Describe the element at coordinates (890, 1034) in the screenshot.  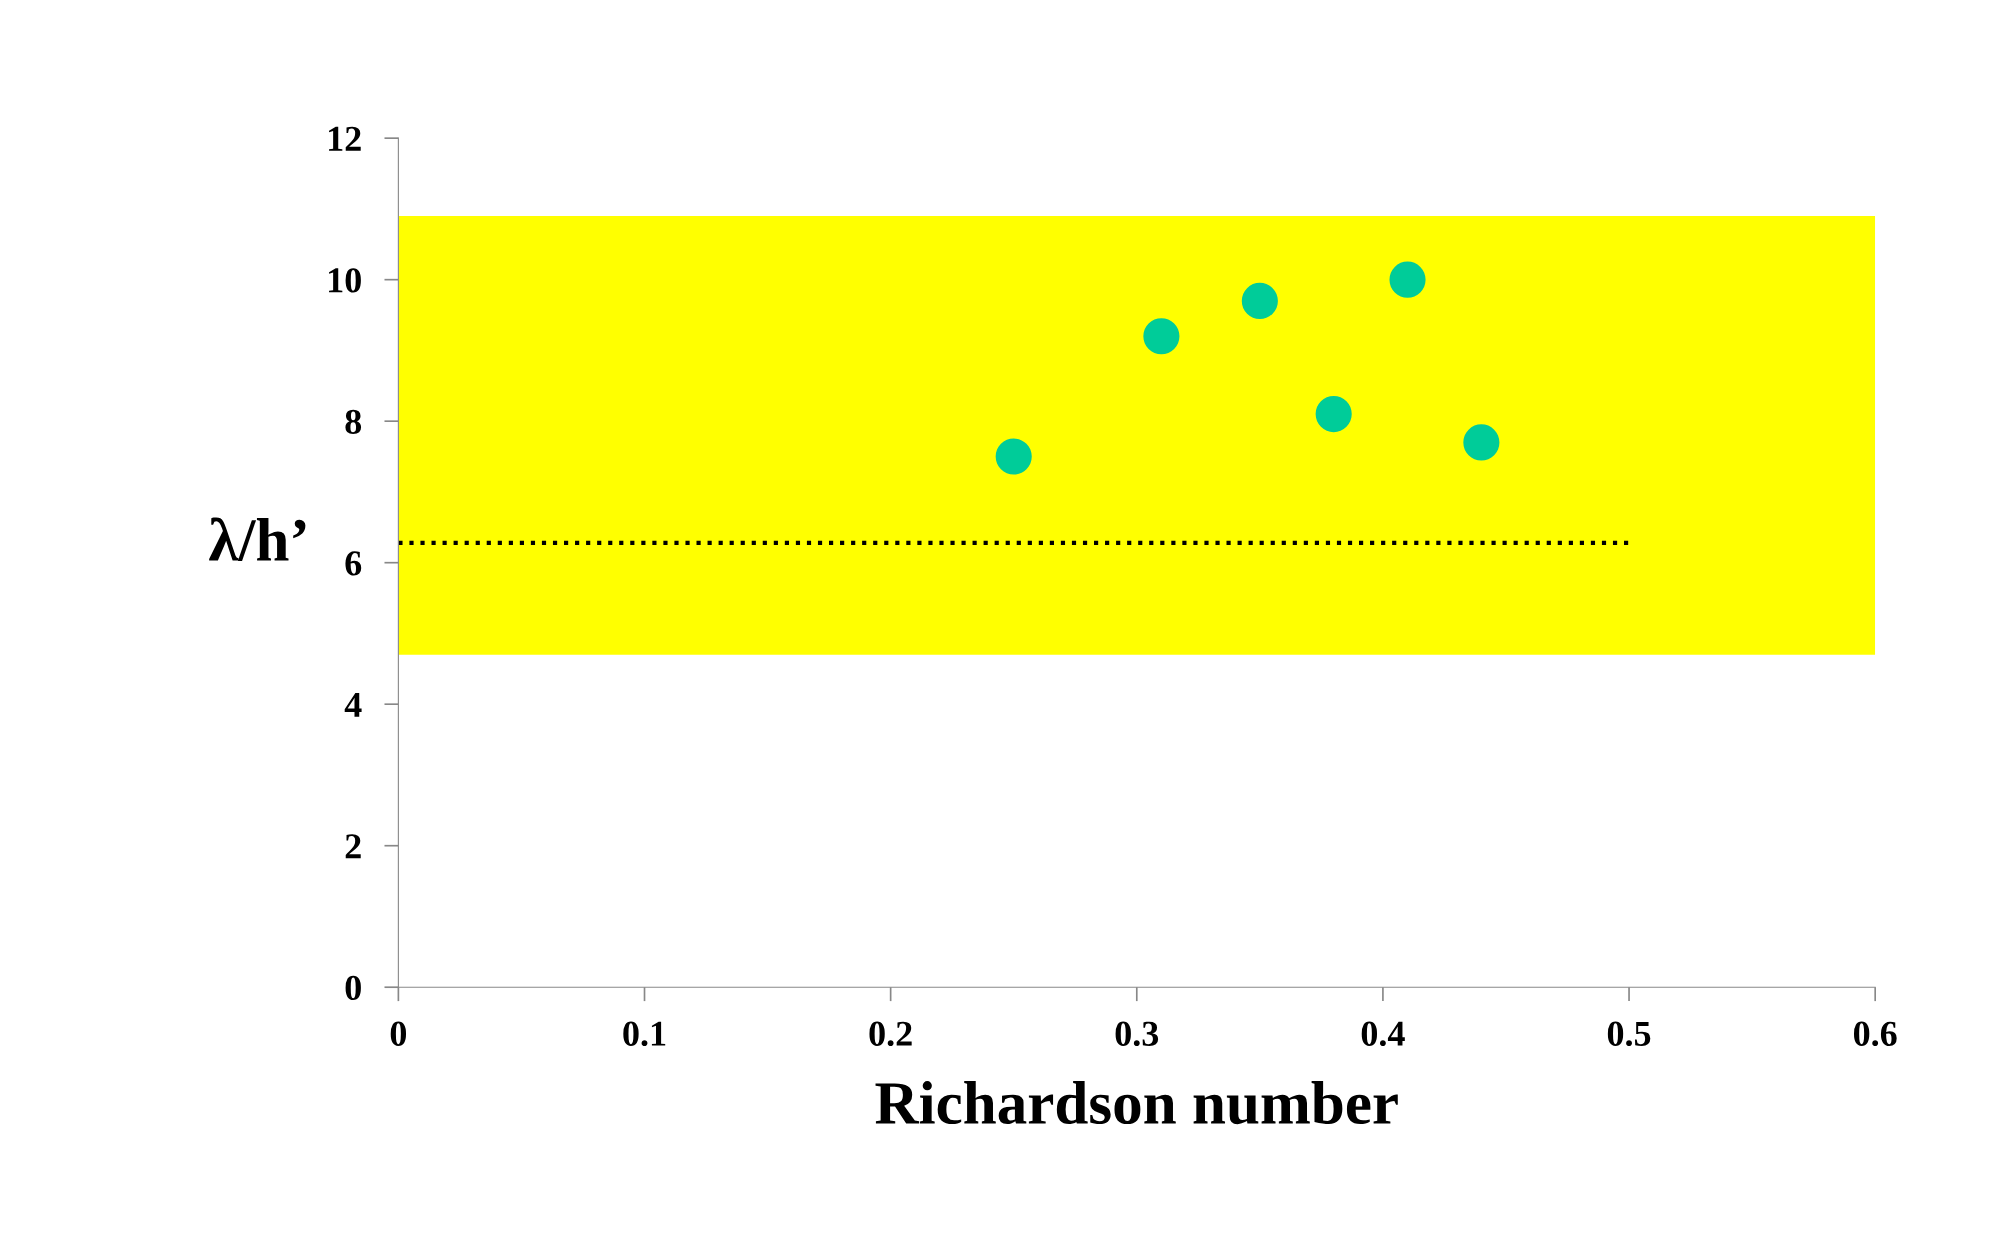
I see `x-tick-label: 0.2` at that location.